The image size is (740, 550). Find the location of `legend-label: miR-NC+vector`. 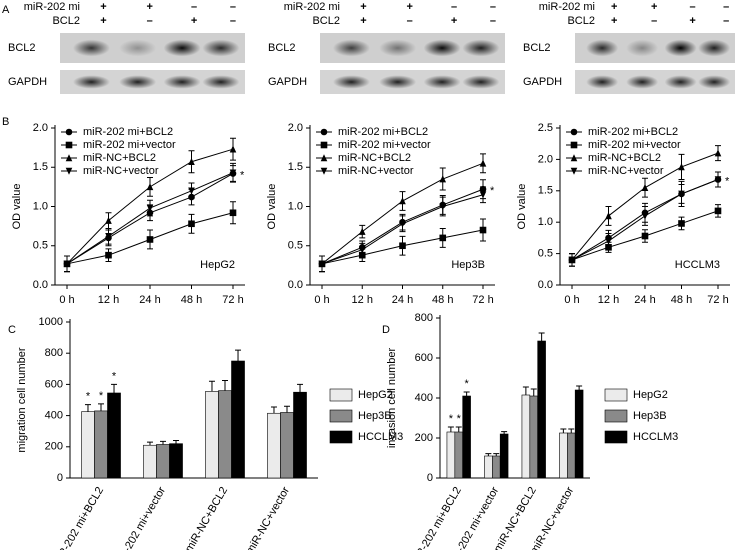

legend-label: miR-NC+vector is located at coordinates (121, 171).